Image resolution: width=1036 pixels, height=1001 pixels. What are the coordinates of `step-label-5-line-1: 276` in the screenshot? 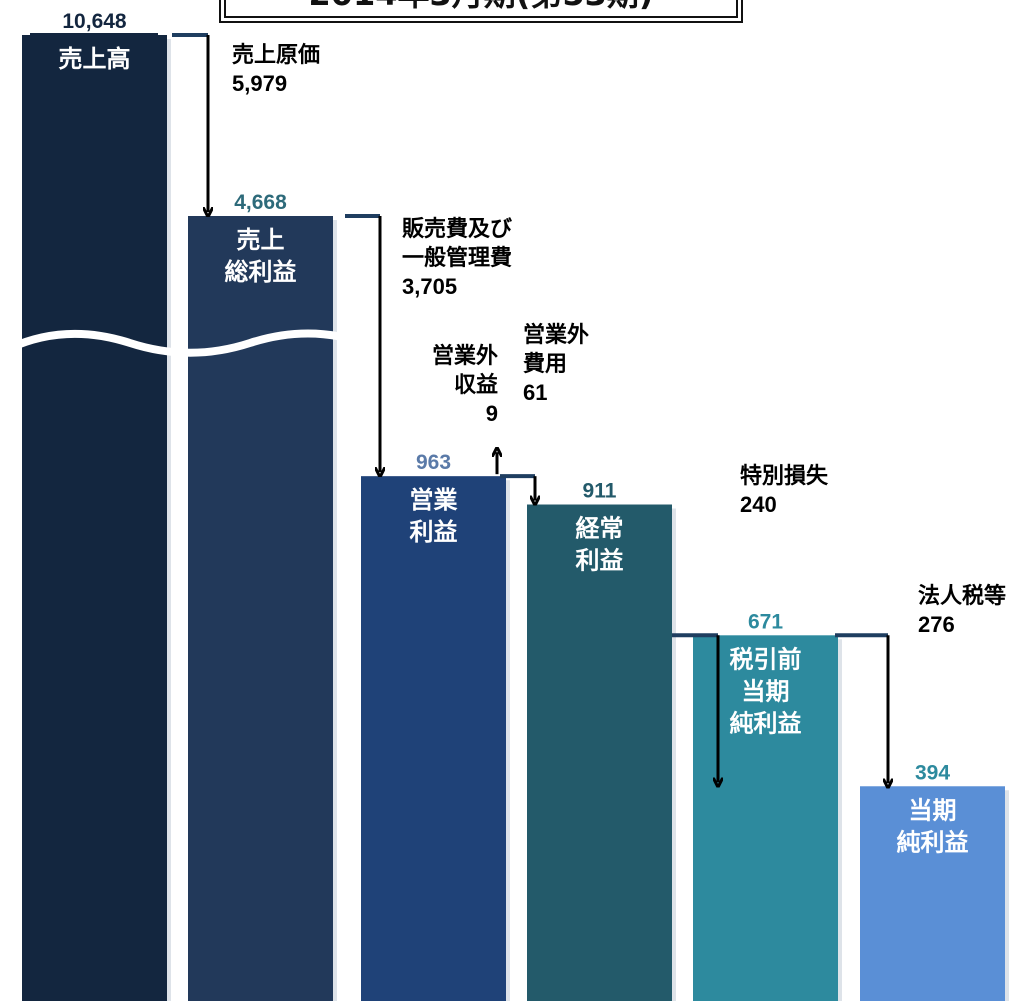 It's located at (936, 624).